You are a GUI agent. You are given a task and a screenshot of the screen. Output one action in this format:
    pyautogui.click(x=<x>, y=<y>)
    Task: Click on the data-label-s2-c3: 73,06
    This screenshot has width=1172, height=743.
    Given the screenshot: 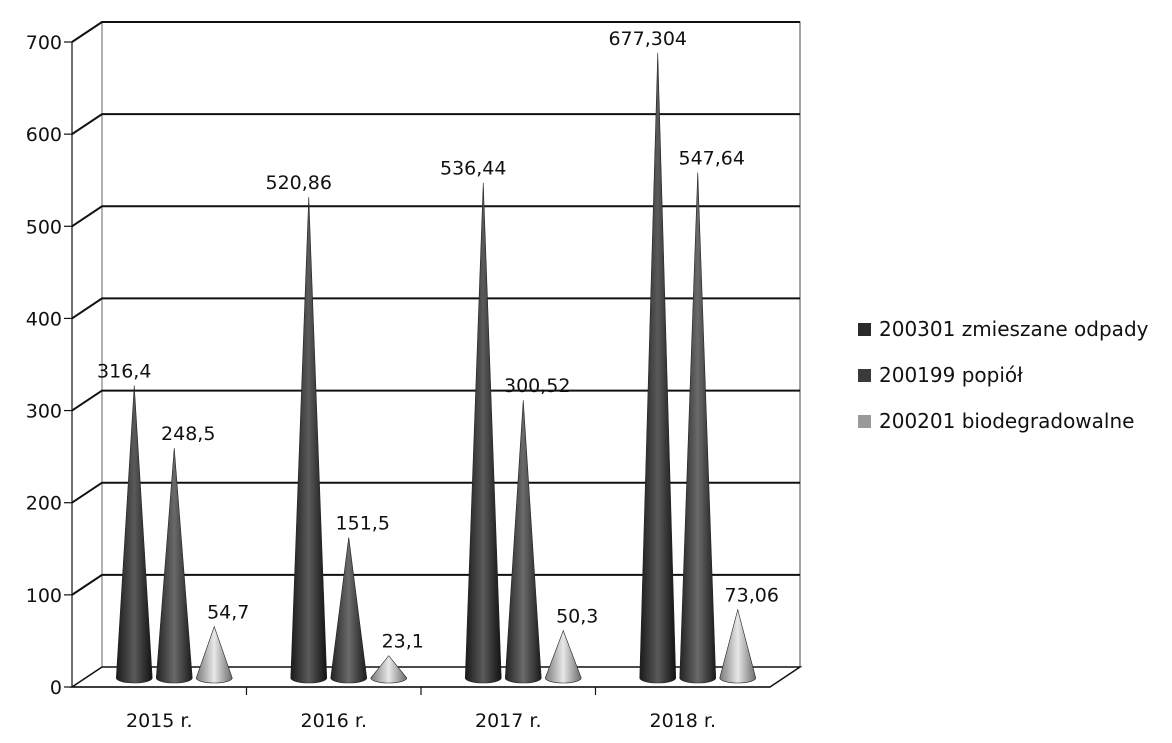 What is the action you would take?
    pyautogui.click(x=752, y=596)
    